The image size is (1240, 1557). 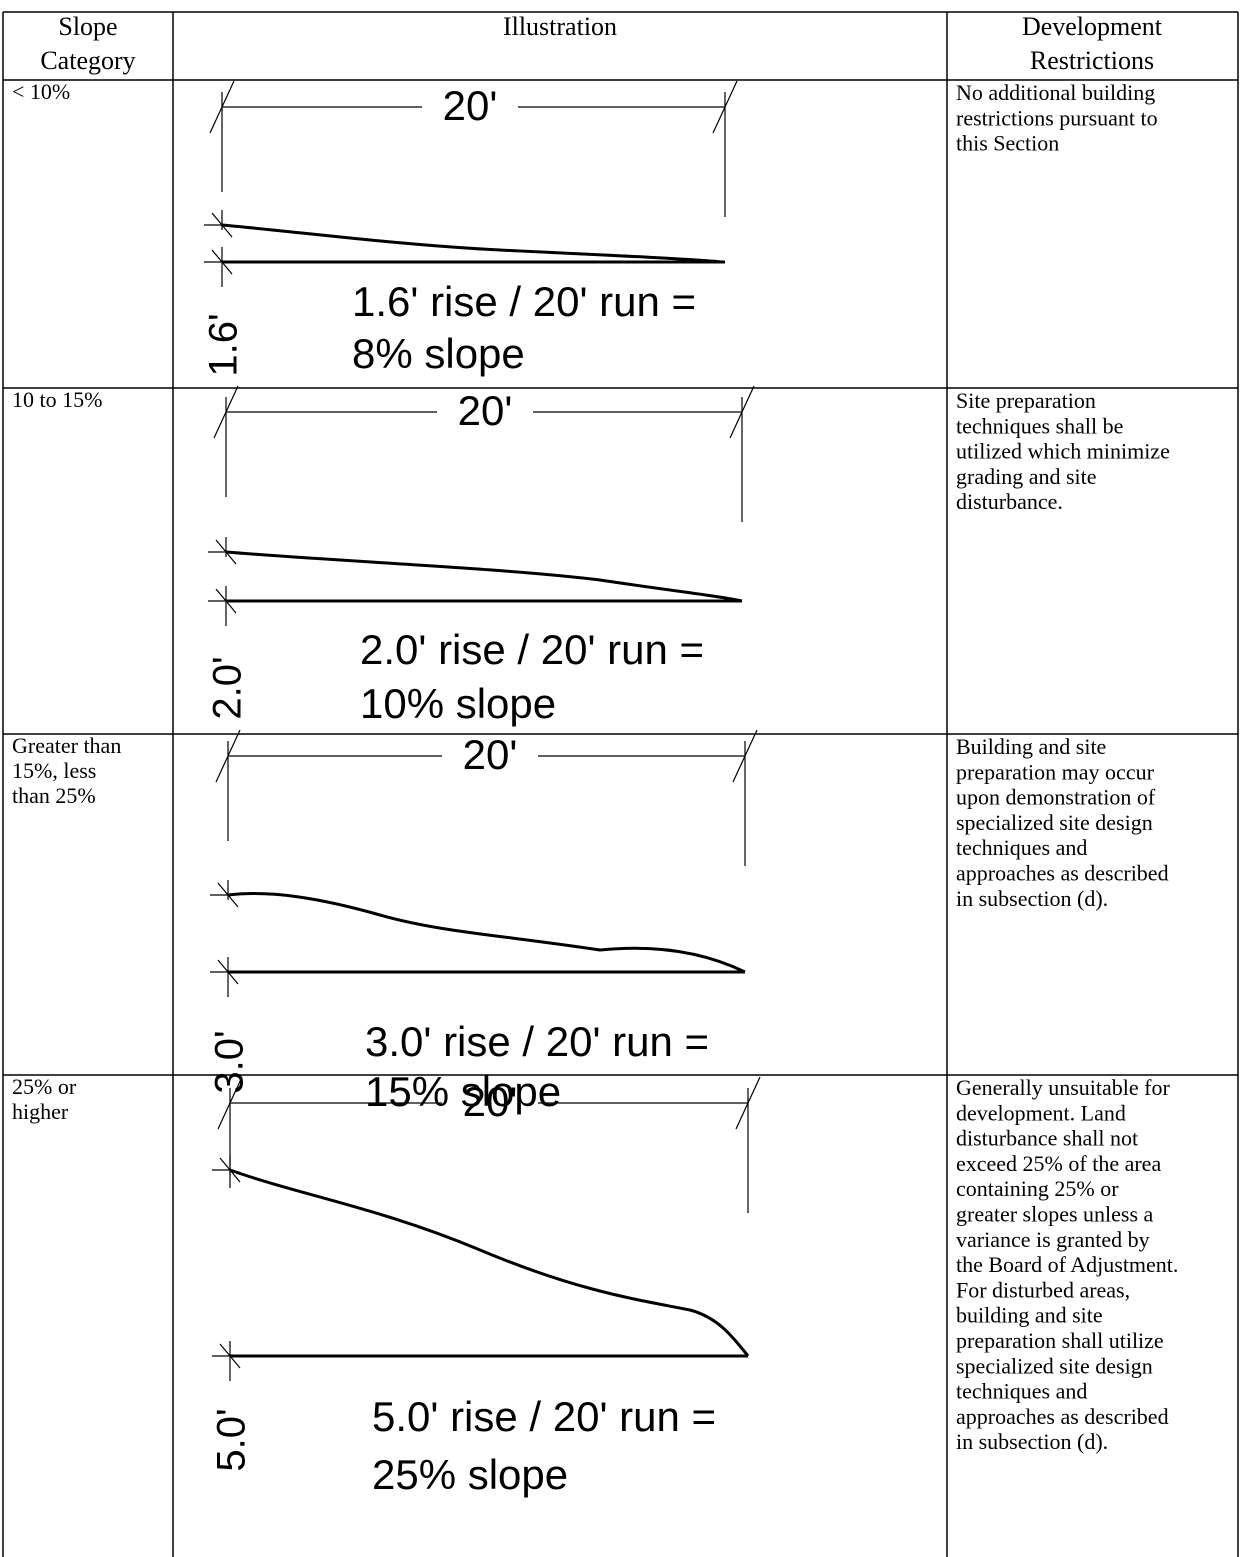 What do you see at coordinates (1063, 451) in the screenshot?
I see `restriction-text: utilized which minimize` at bounding box center [1063, 451].